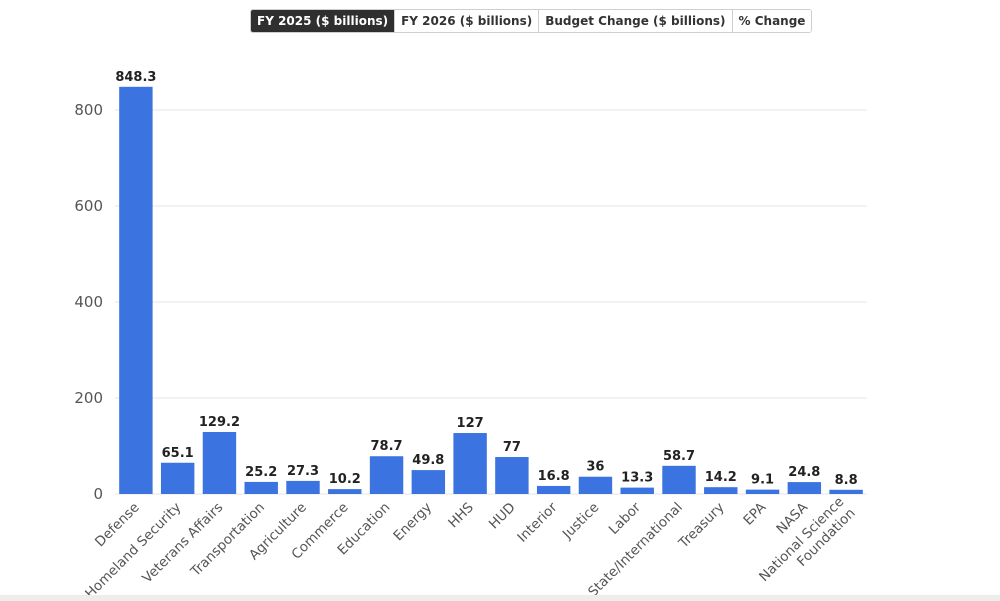 The height and width of the screenshot is (601, 1000). What do you see at coordinates (178, 453) in the screenshot?
I see `data-label: 65.1` at bounding box center [178, 453].